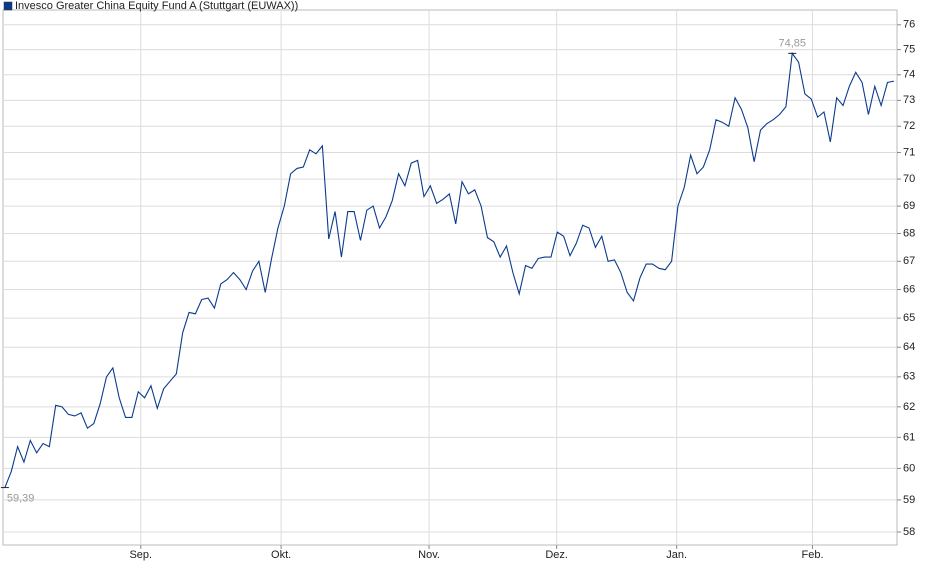  Describe the element at coordinates (909, 347) in the screenshot. I see `y-tick-label: 64` at that location.